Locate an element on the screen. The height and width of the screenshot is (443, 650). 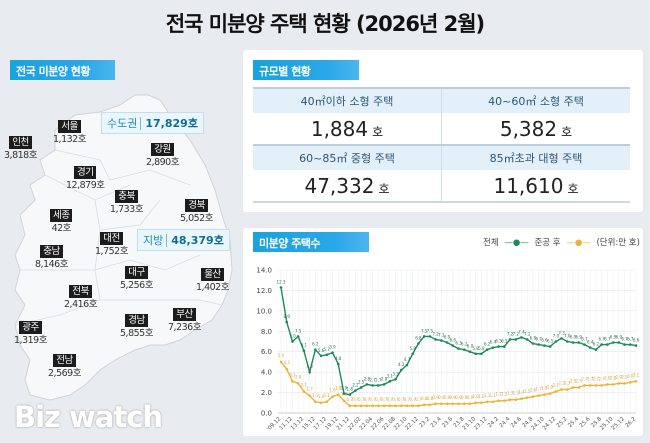
region-busan: 부산 7,236호 is located at coordinates (184, 320).